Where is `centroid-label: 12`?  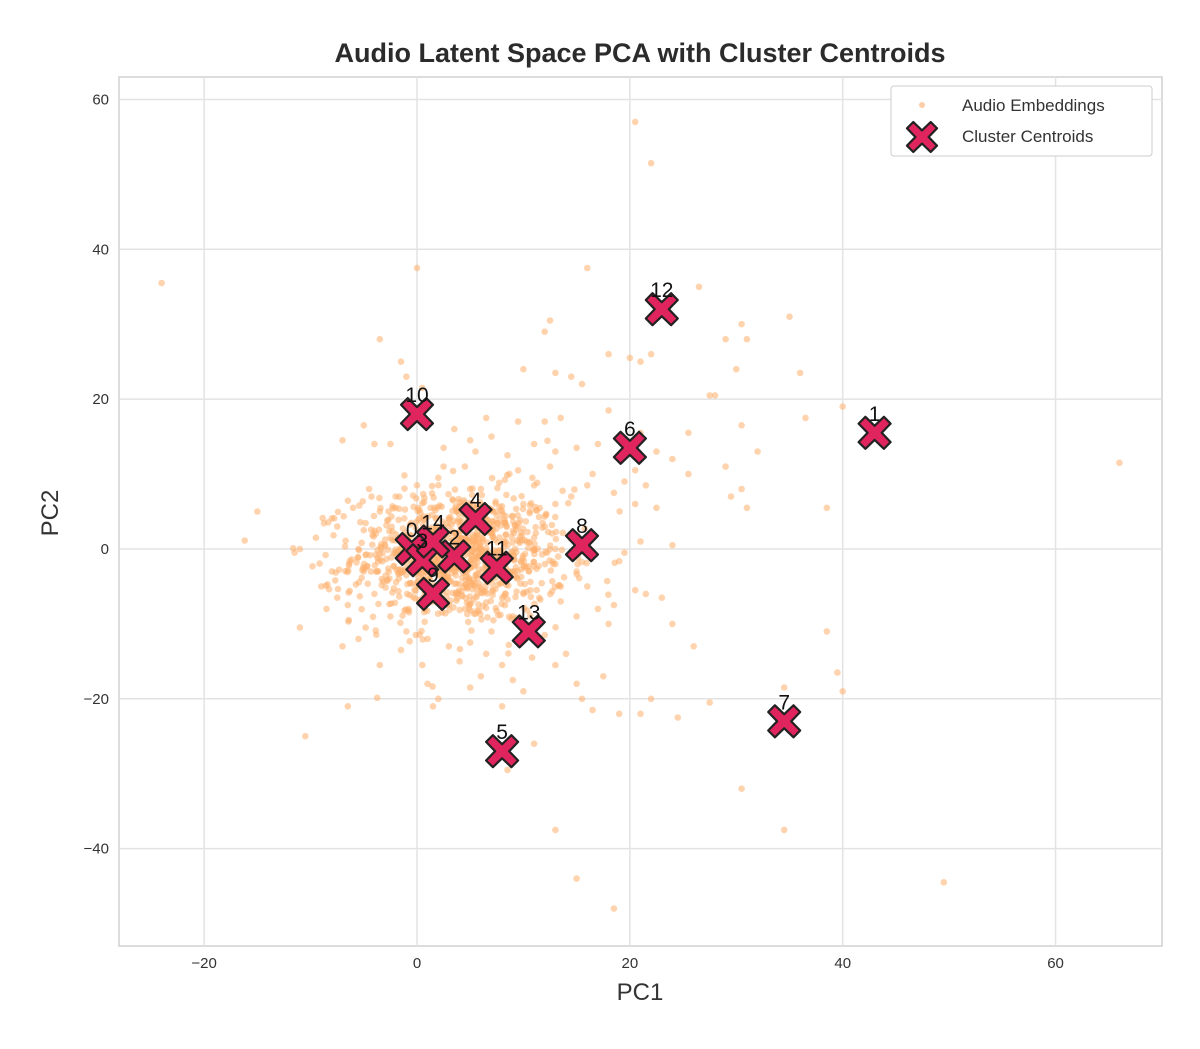
centroid-label: 12 is located at coordinates (661, 290).